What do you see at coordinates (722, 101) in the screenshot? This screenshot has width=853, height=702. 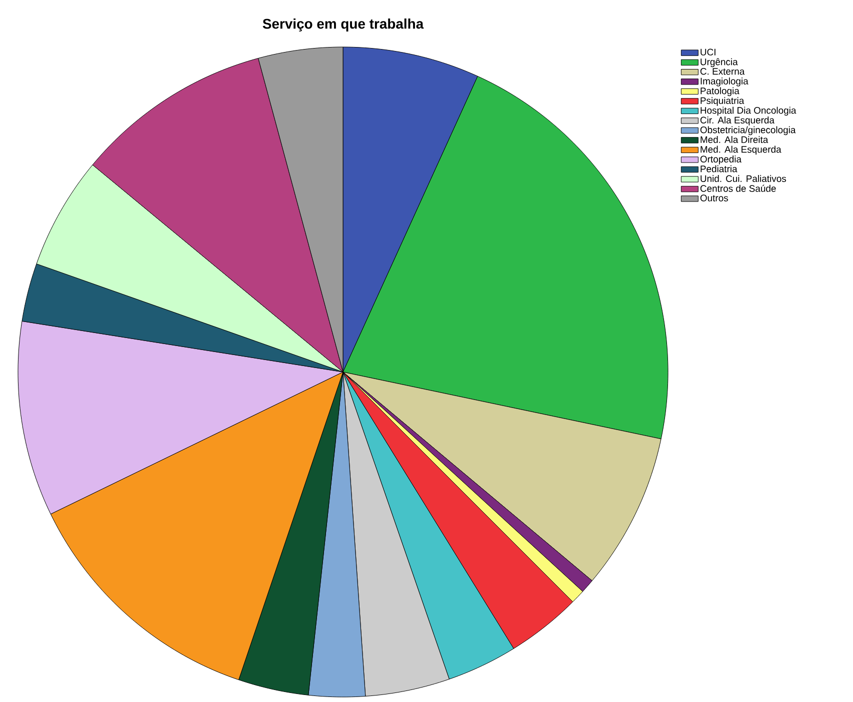 I see `legend-label: Psiquiatria` at bounding box center [722, 101].